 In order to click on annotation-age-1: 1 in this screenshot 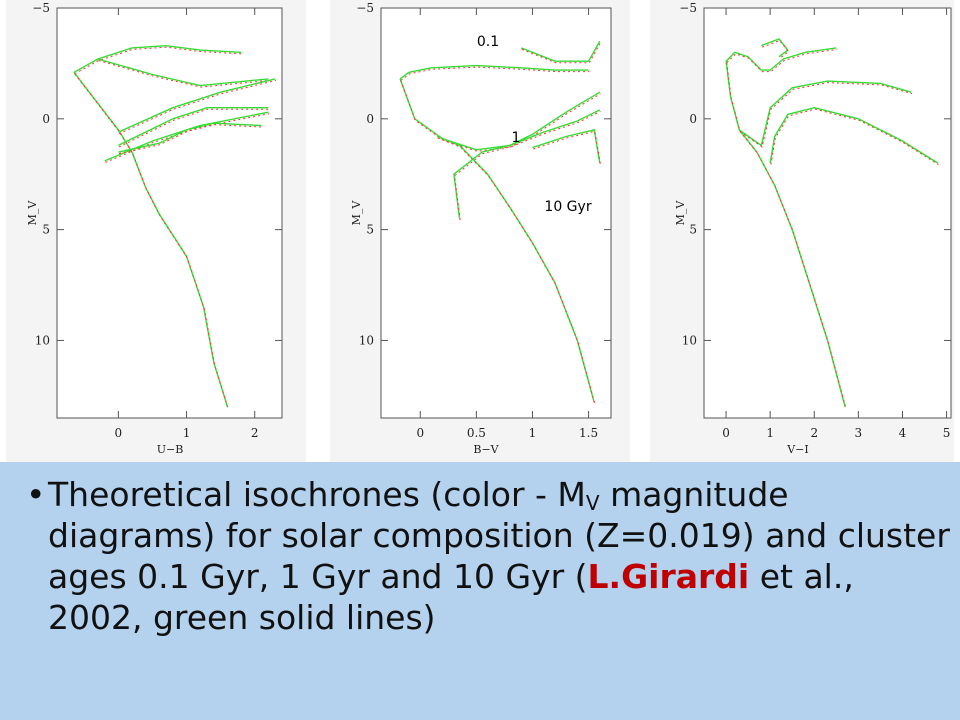, I will do `click(516, 138)`.